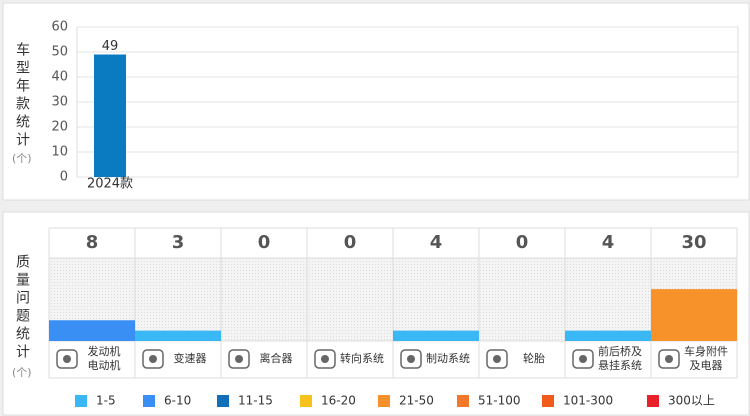 This screenshot has height=416, width=750. Describe the element at coordinates (620, 351) in the screenshot. I see `category-label: 前后桥及` at that location.